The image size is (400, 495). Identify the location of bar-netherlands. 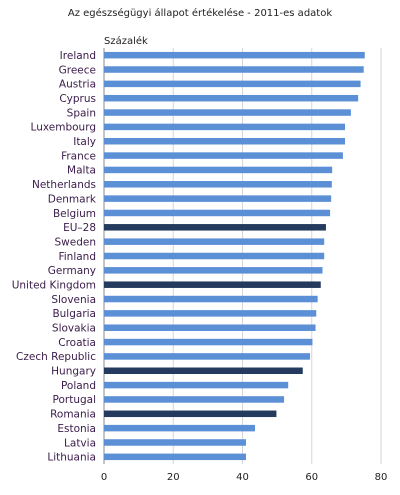
(218, 184).